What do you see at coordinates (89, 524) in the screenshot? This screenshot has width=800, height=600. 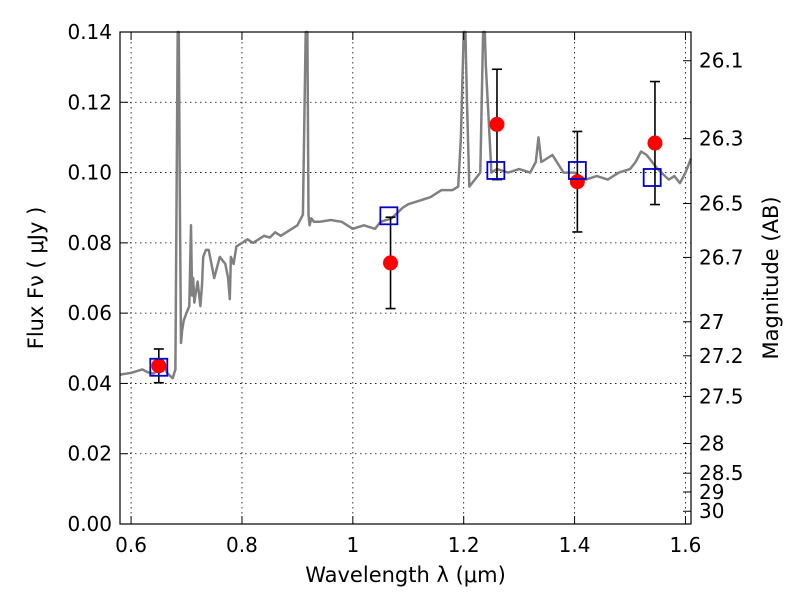 I see `y-tick-label: 0.00` at bounding box center [89, 524].